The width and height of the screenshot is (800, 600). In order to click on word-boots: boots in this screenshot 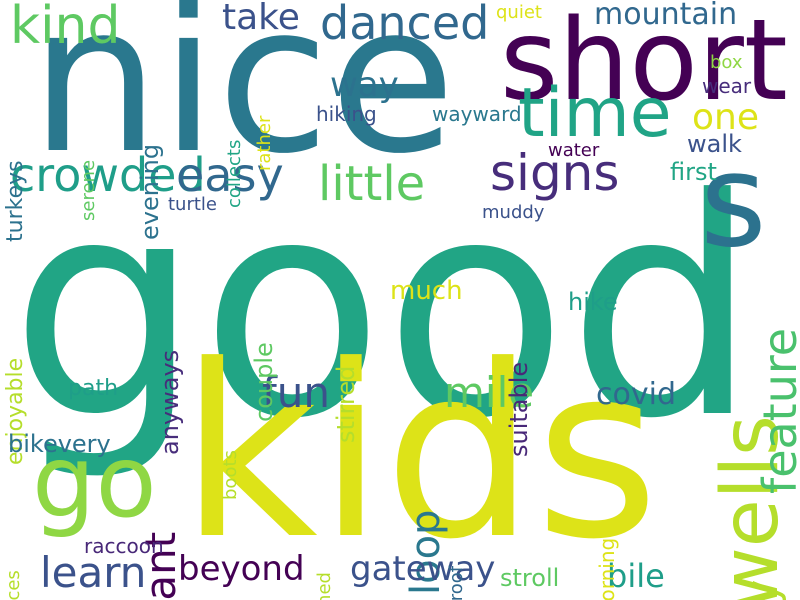, I will do `click(230, 475)`.